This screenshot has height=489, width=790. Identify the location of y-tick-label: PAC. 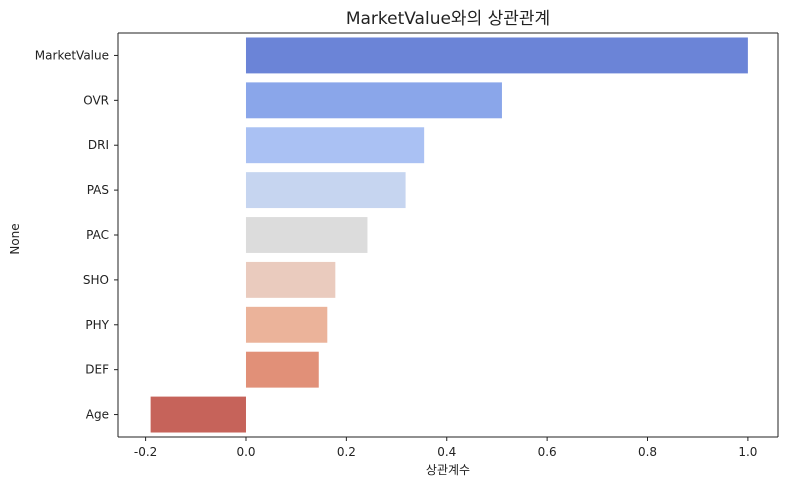
(97, 235).